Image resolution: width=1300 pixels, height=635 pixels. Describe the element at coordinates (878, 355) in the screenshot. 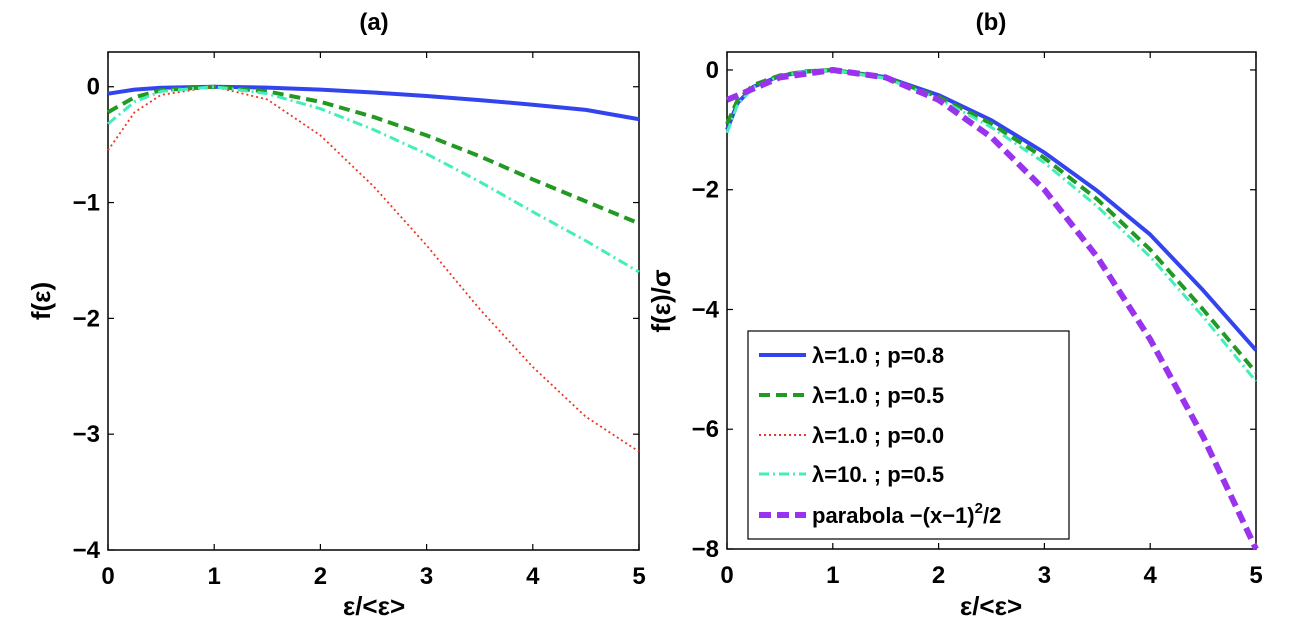

I see `legend-label: λ=1.0 ; p=0.8` at that location.